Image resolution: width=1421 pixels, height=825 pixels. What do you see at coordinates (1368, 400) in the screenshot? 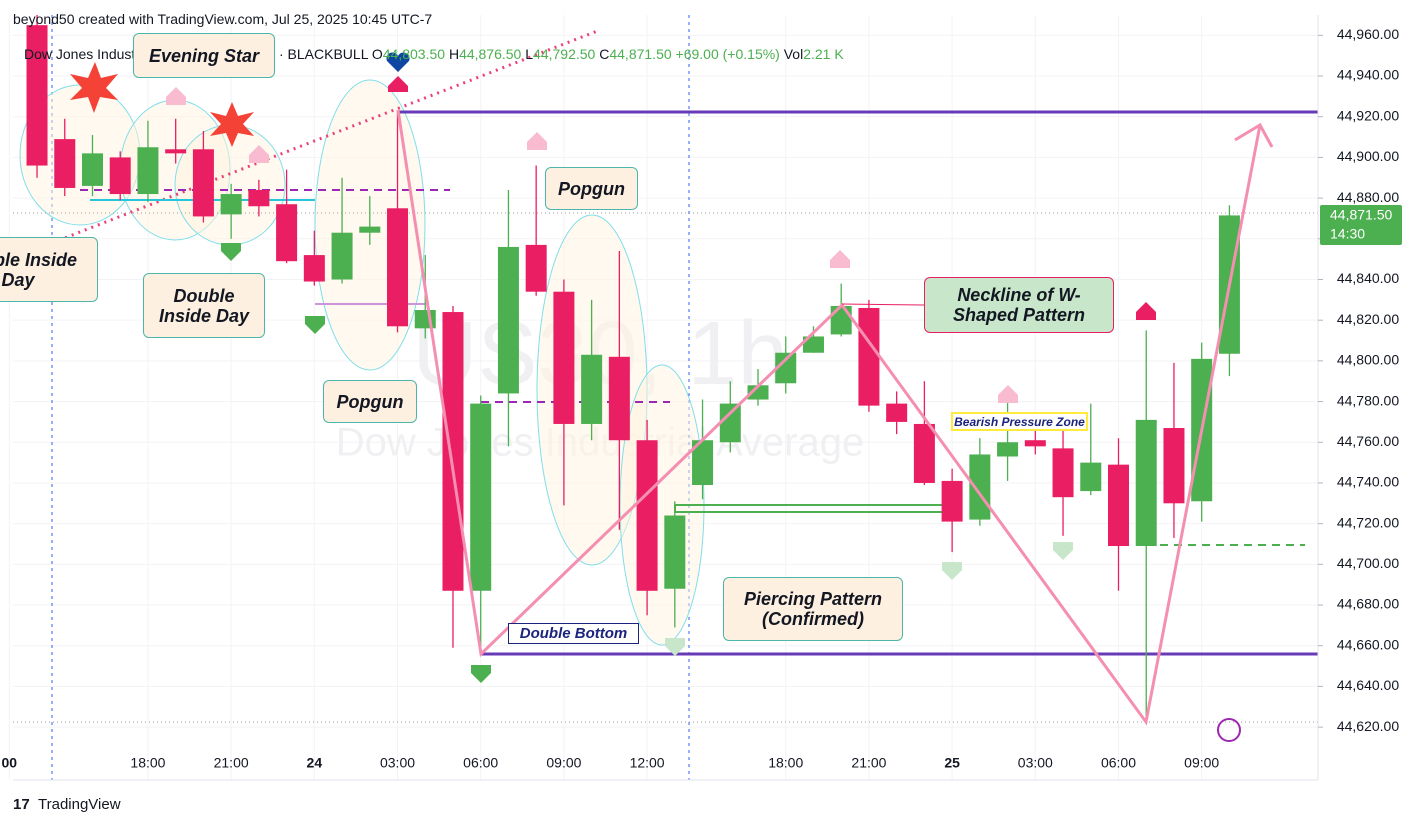
I see `y-tick-label: 44,780.00` at bounding box center [1368, 400].